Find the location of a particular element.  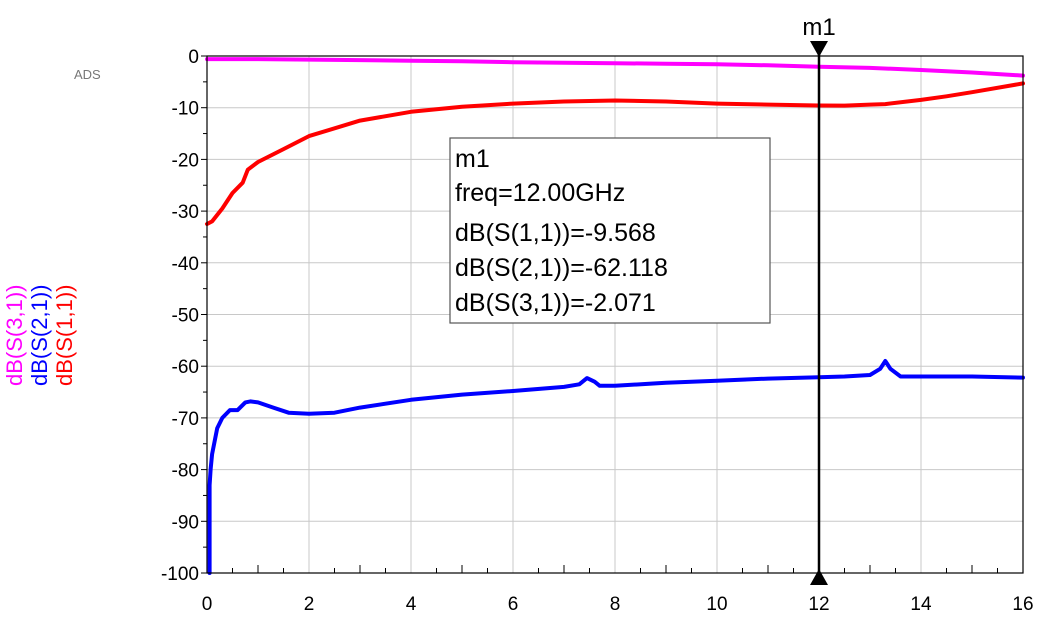

y-axis-label: dB(S(1,1)) is located at coordinates (64, 335).